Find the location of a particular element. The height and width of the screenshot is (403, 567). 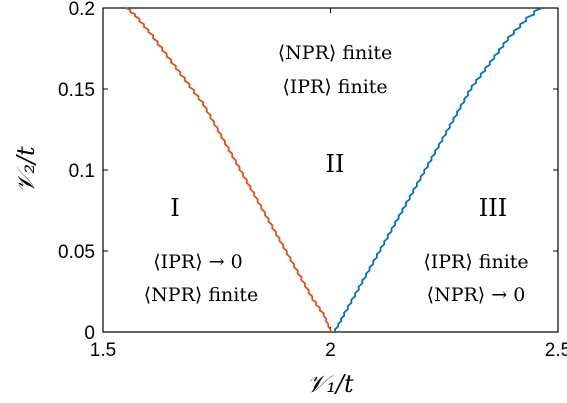

region-ii-label: II is located at coordinates (335, 164).